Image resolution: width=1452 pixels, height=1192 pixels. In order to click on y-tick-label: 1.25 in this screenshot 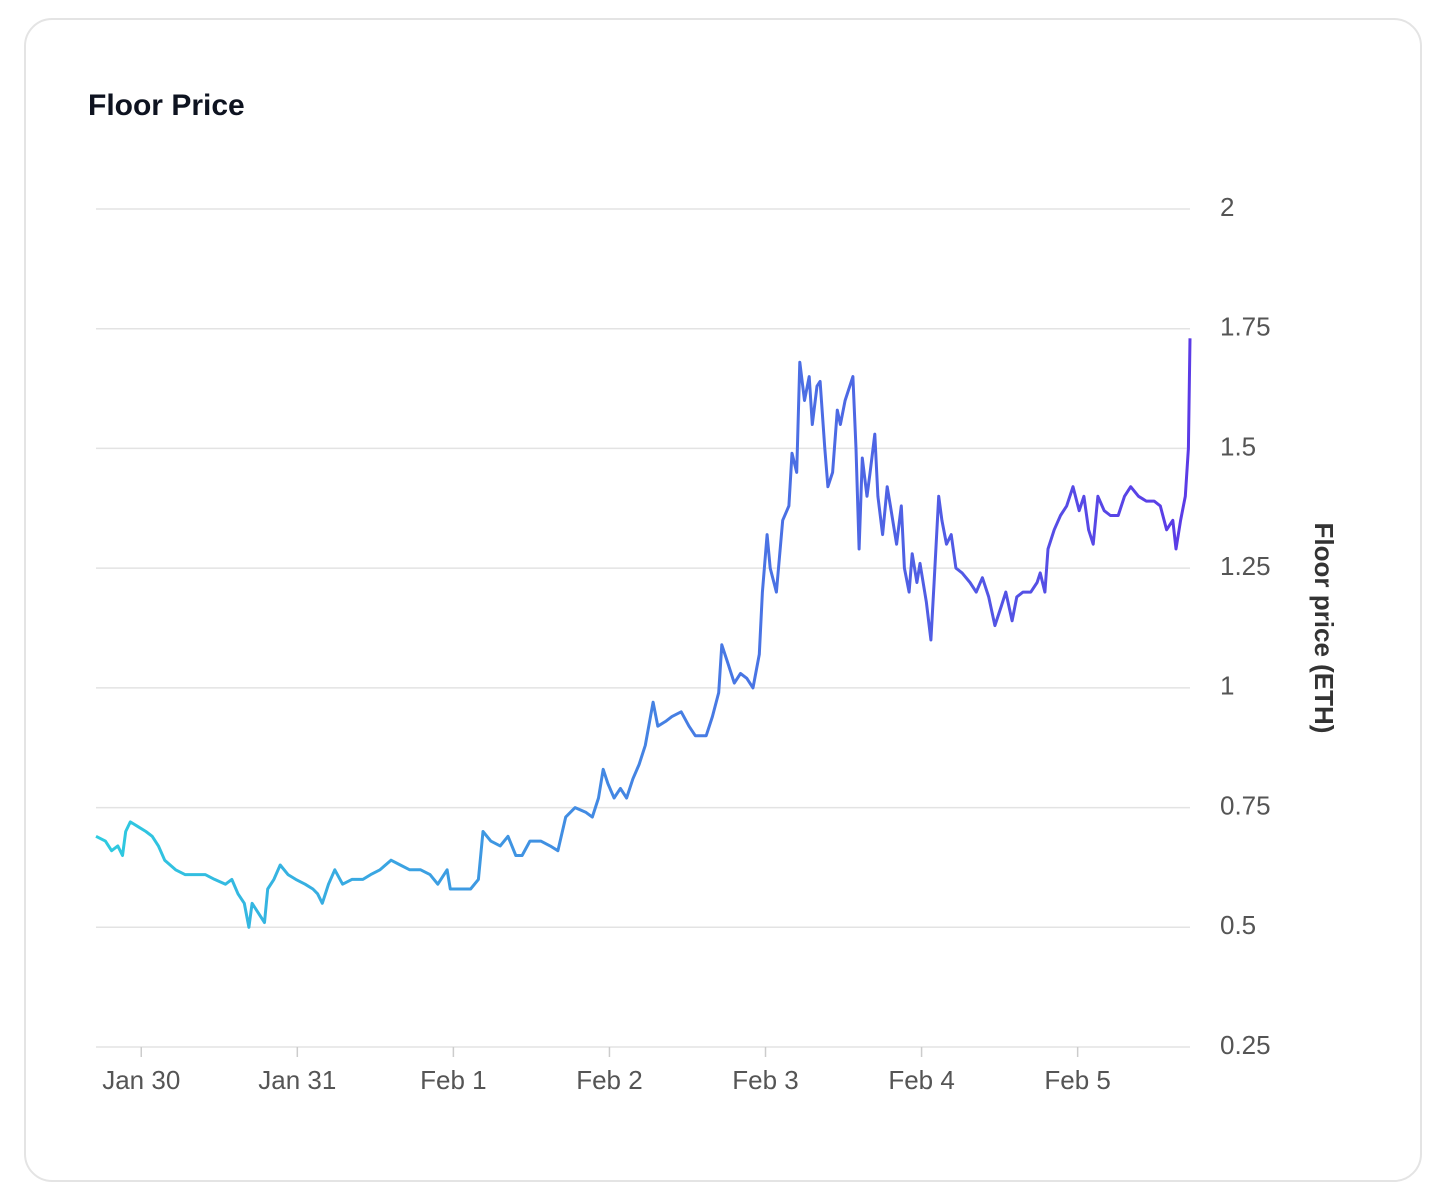, I will do `click(1245, 566)`.